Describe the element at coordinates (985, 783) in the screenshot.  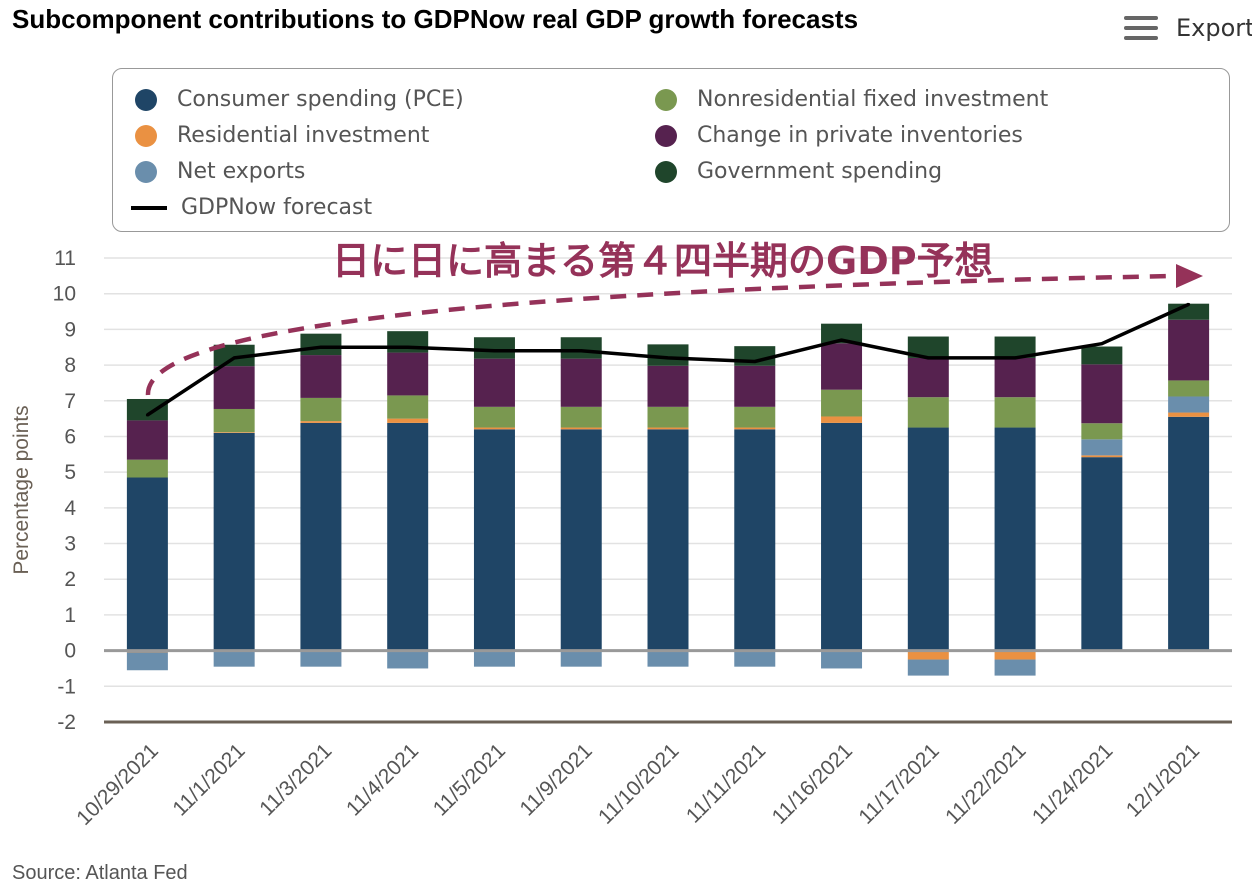
I see `x-tick-label: 11/22/2021` at that location.